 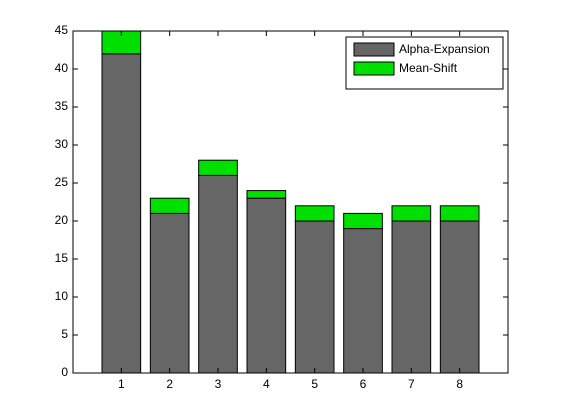 I want to click on y-tick-label: 5, so click(x=64, y=334).